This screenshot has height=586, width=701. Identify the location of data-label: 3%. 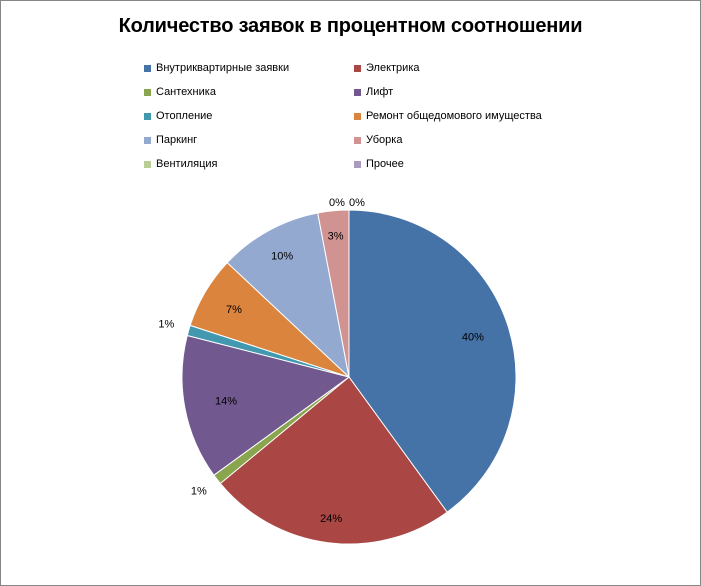
(336, 237).